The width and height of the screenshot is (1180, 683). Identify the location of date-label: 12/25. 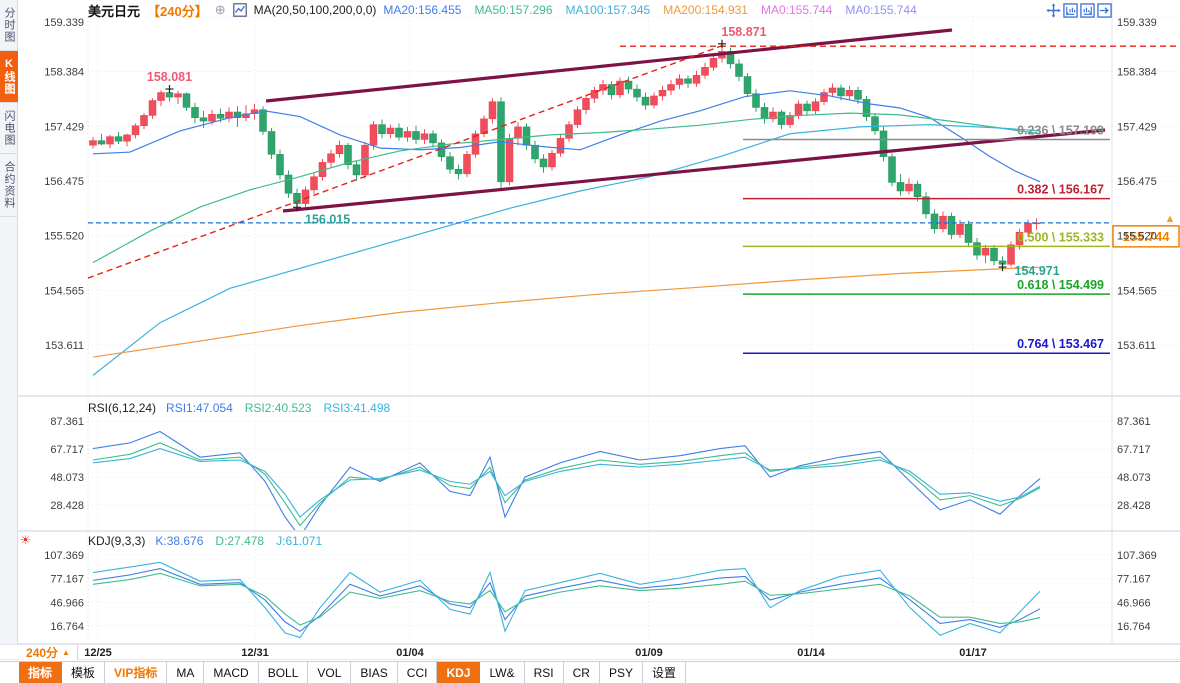
(98, 653).